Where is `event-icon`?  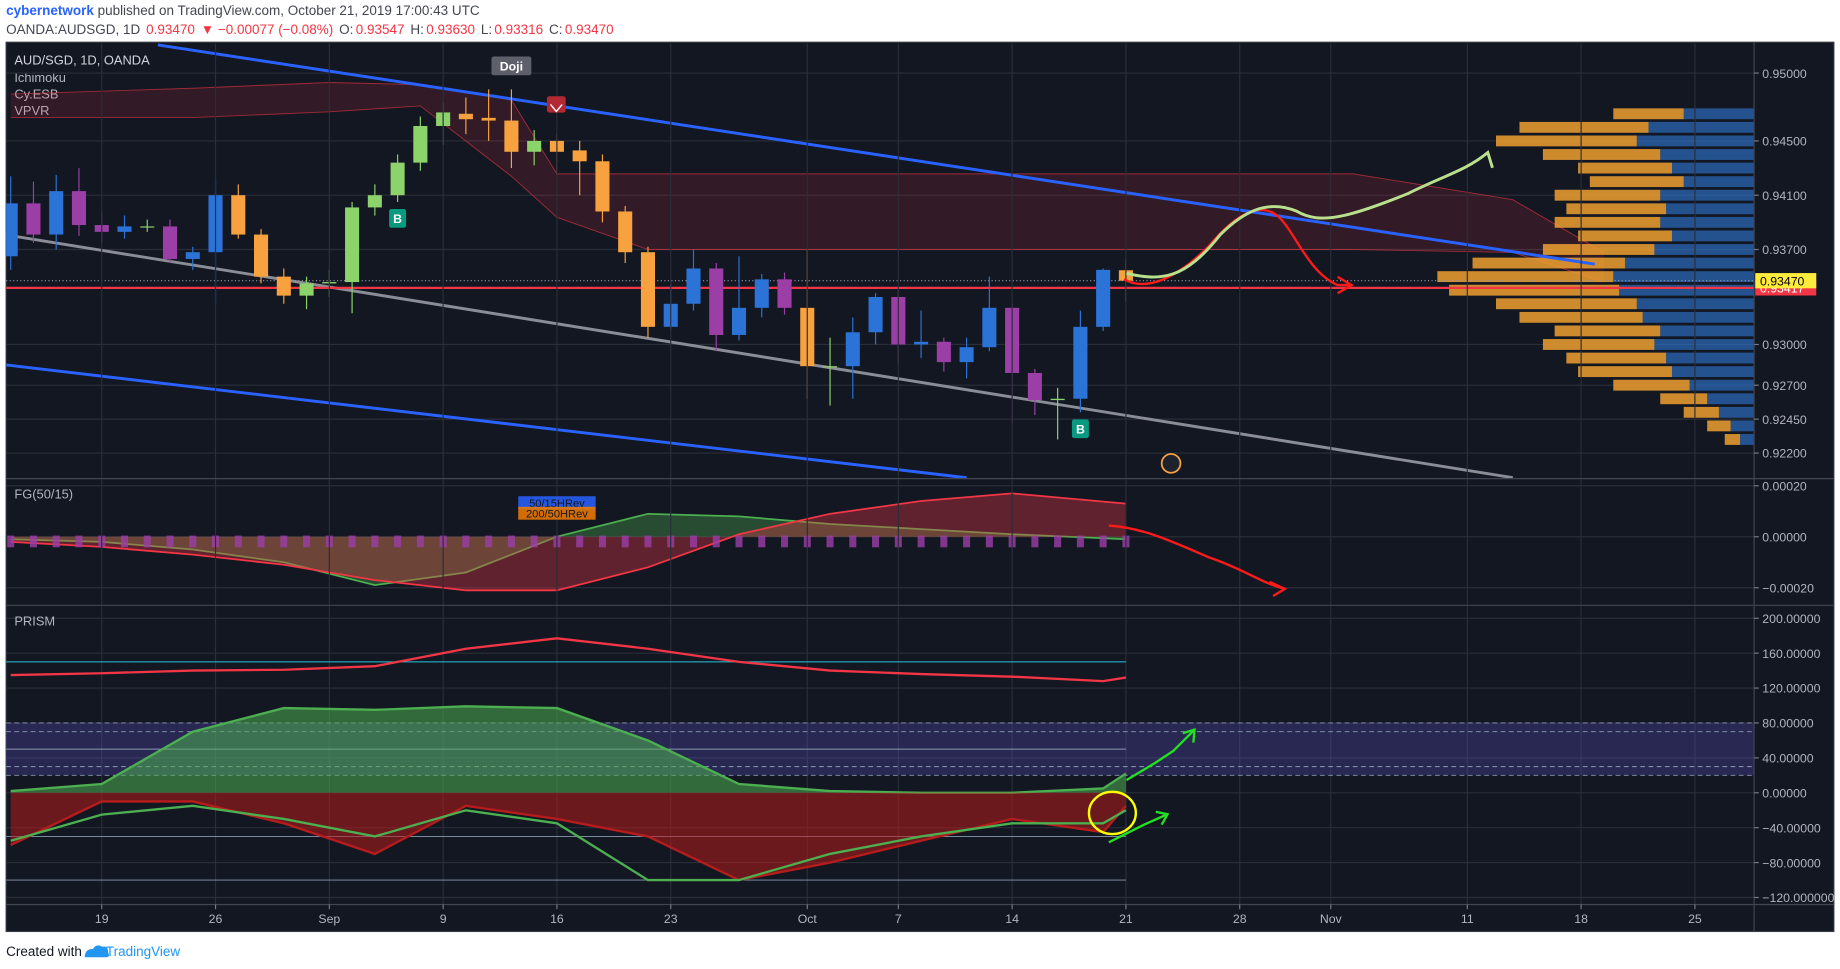
event-icon is located at coordinates (1171, 463).